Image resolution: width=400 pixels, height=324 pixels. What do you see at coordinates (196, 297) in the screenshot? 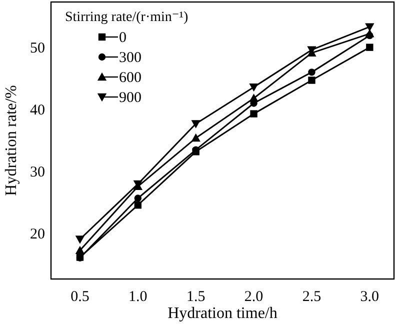
I see `x-tick-label: 1.5` at bounding box center [196, 297].